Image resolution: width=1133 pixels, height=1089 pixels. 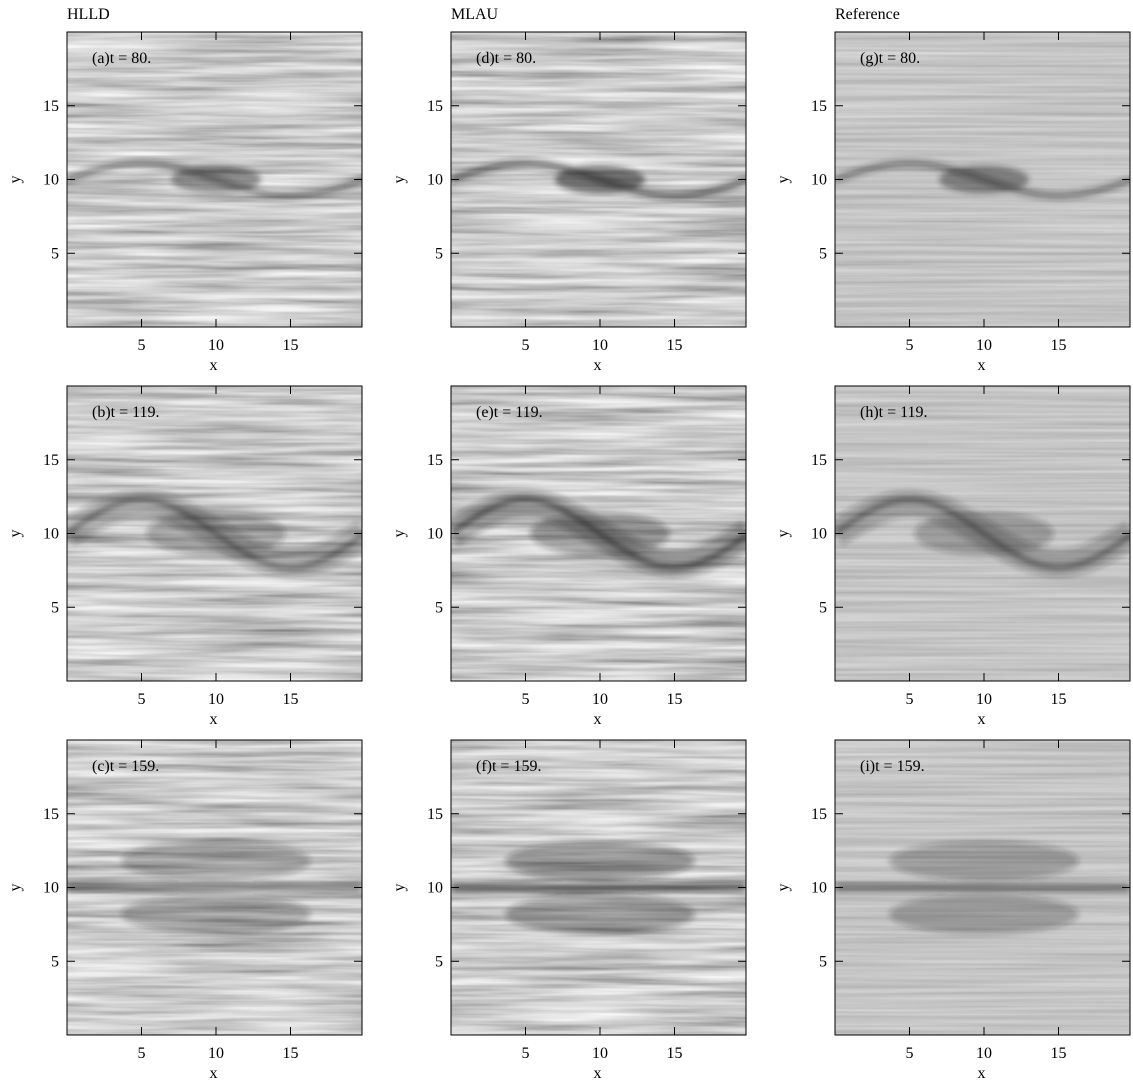 I want to click on panel: (h)t = 119. 5 10 15 5 10 15 x y, so click(x=953, y=556).